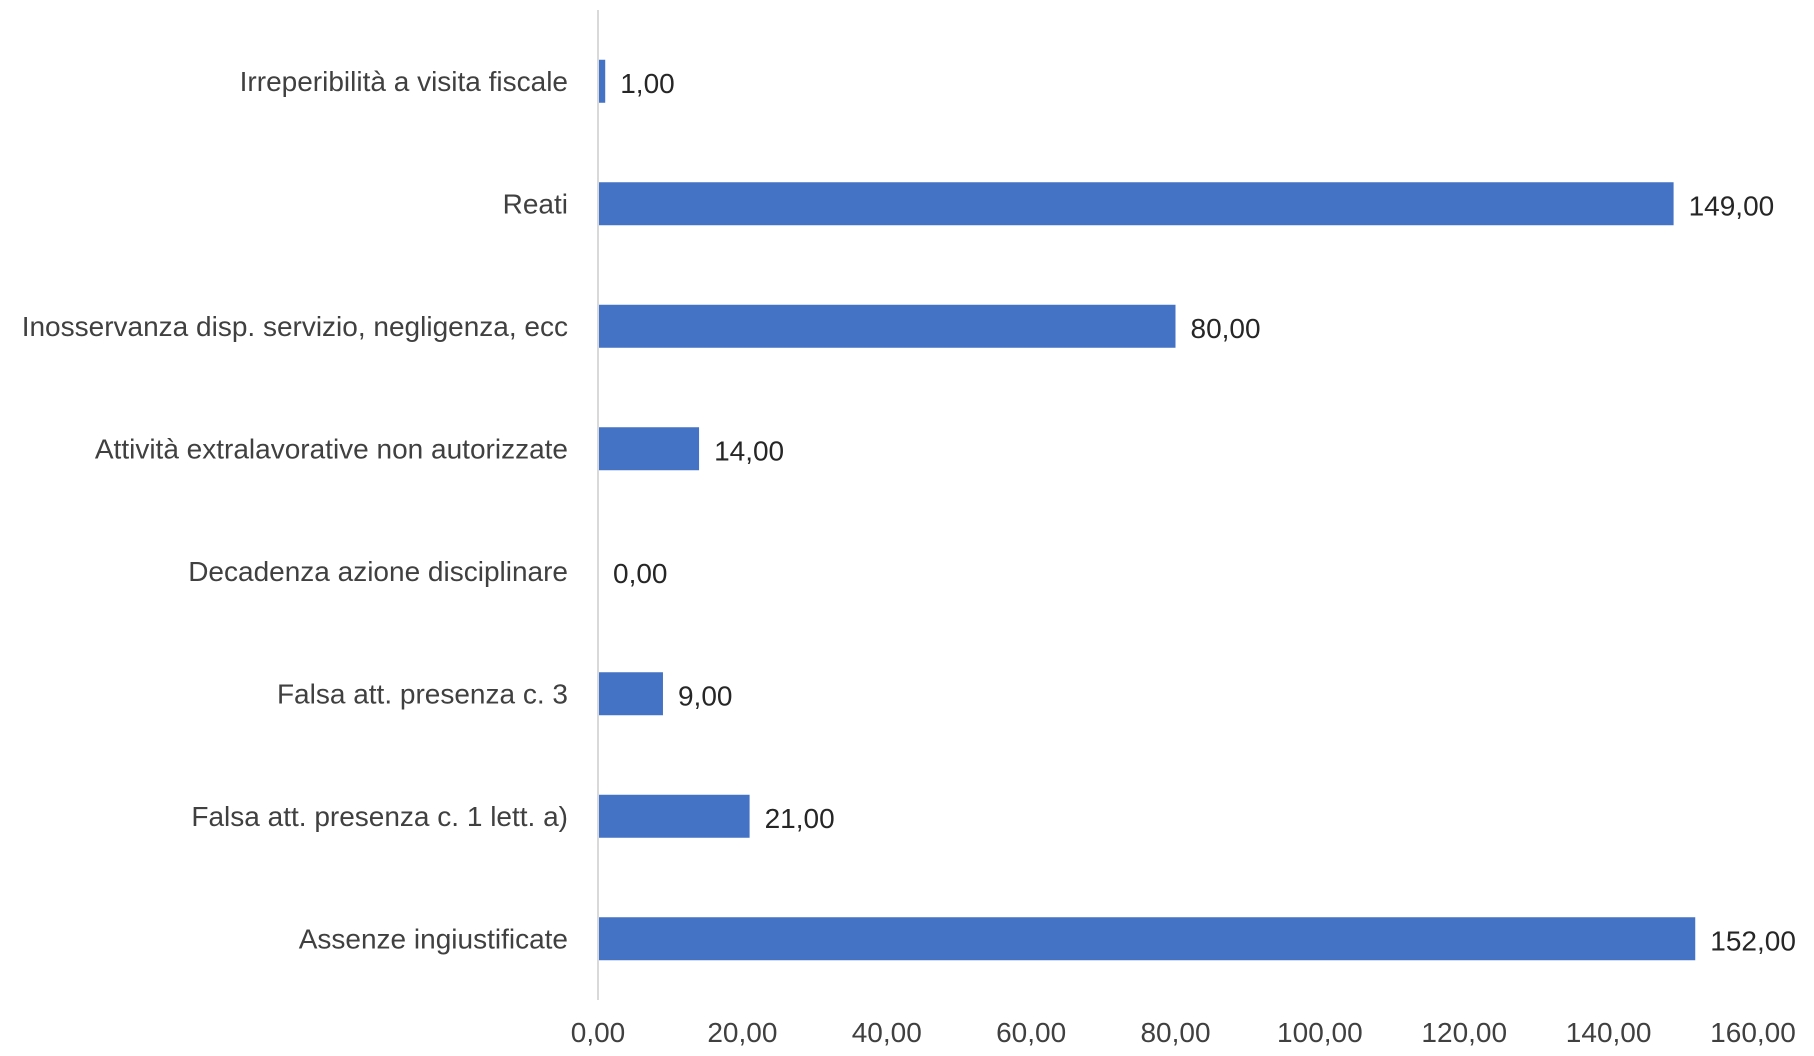  I want to click on category-label: Attività extralavorative non autorizzate, so click(331, 448).